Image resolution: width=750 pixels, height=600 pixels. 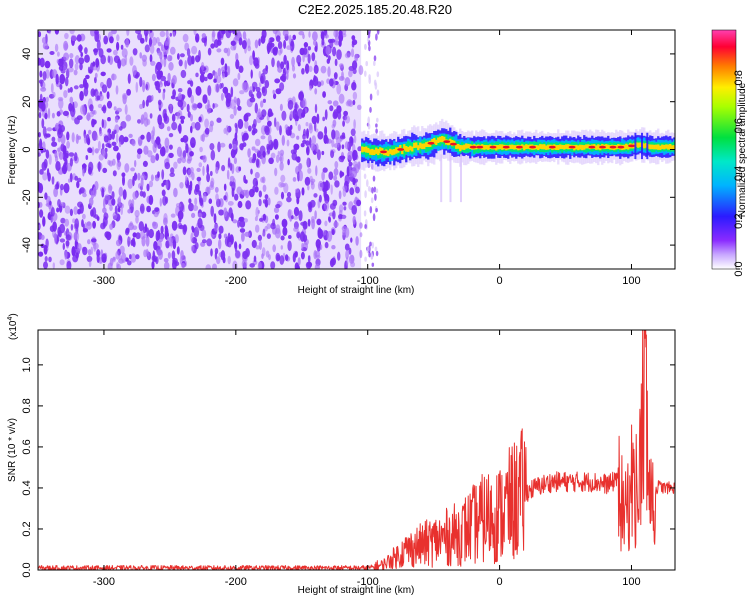 What do you see at coordinates (236, 582) in the screenshot?
I see `x-tick-label: -200` at bounding box center [236, 582].